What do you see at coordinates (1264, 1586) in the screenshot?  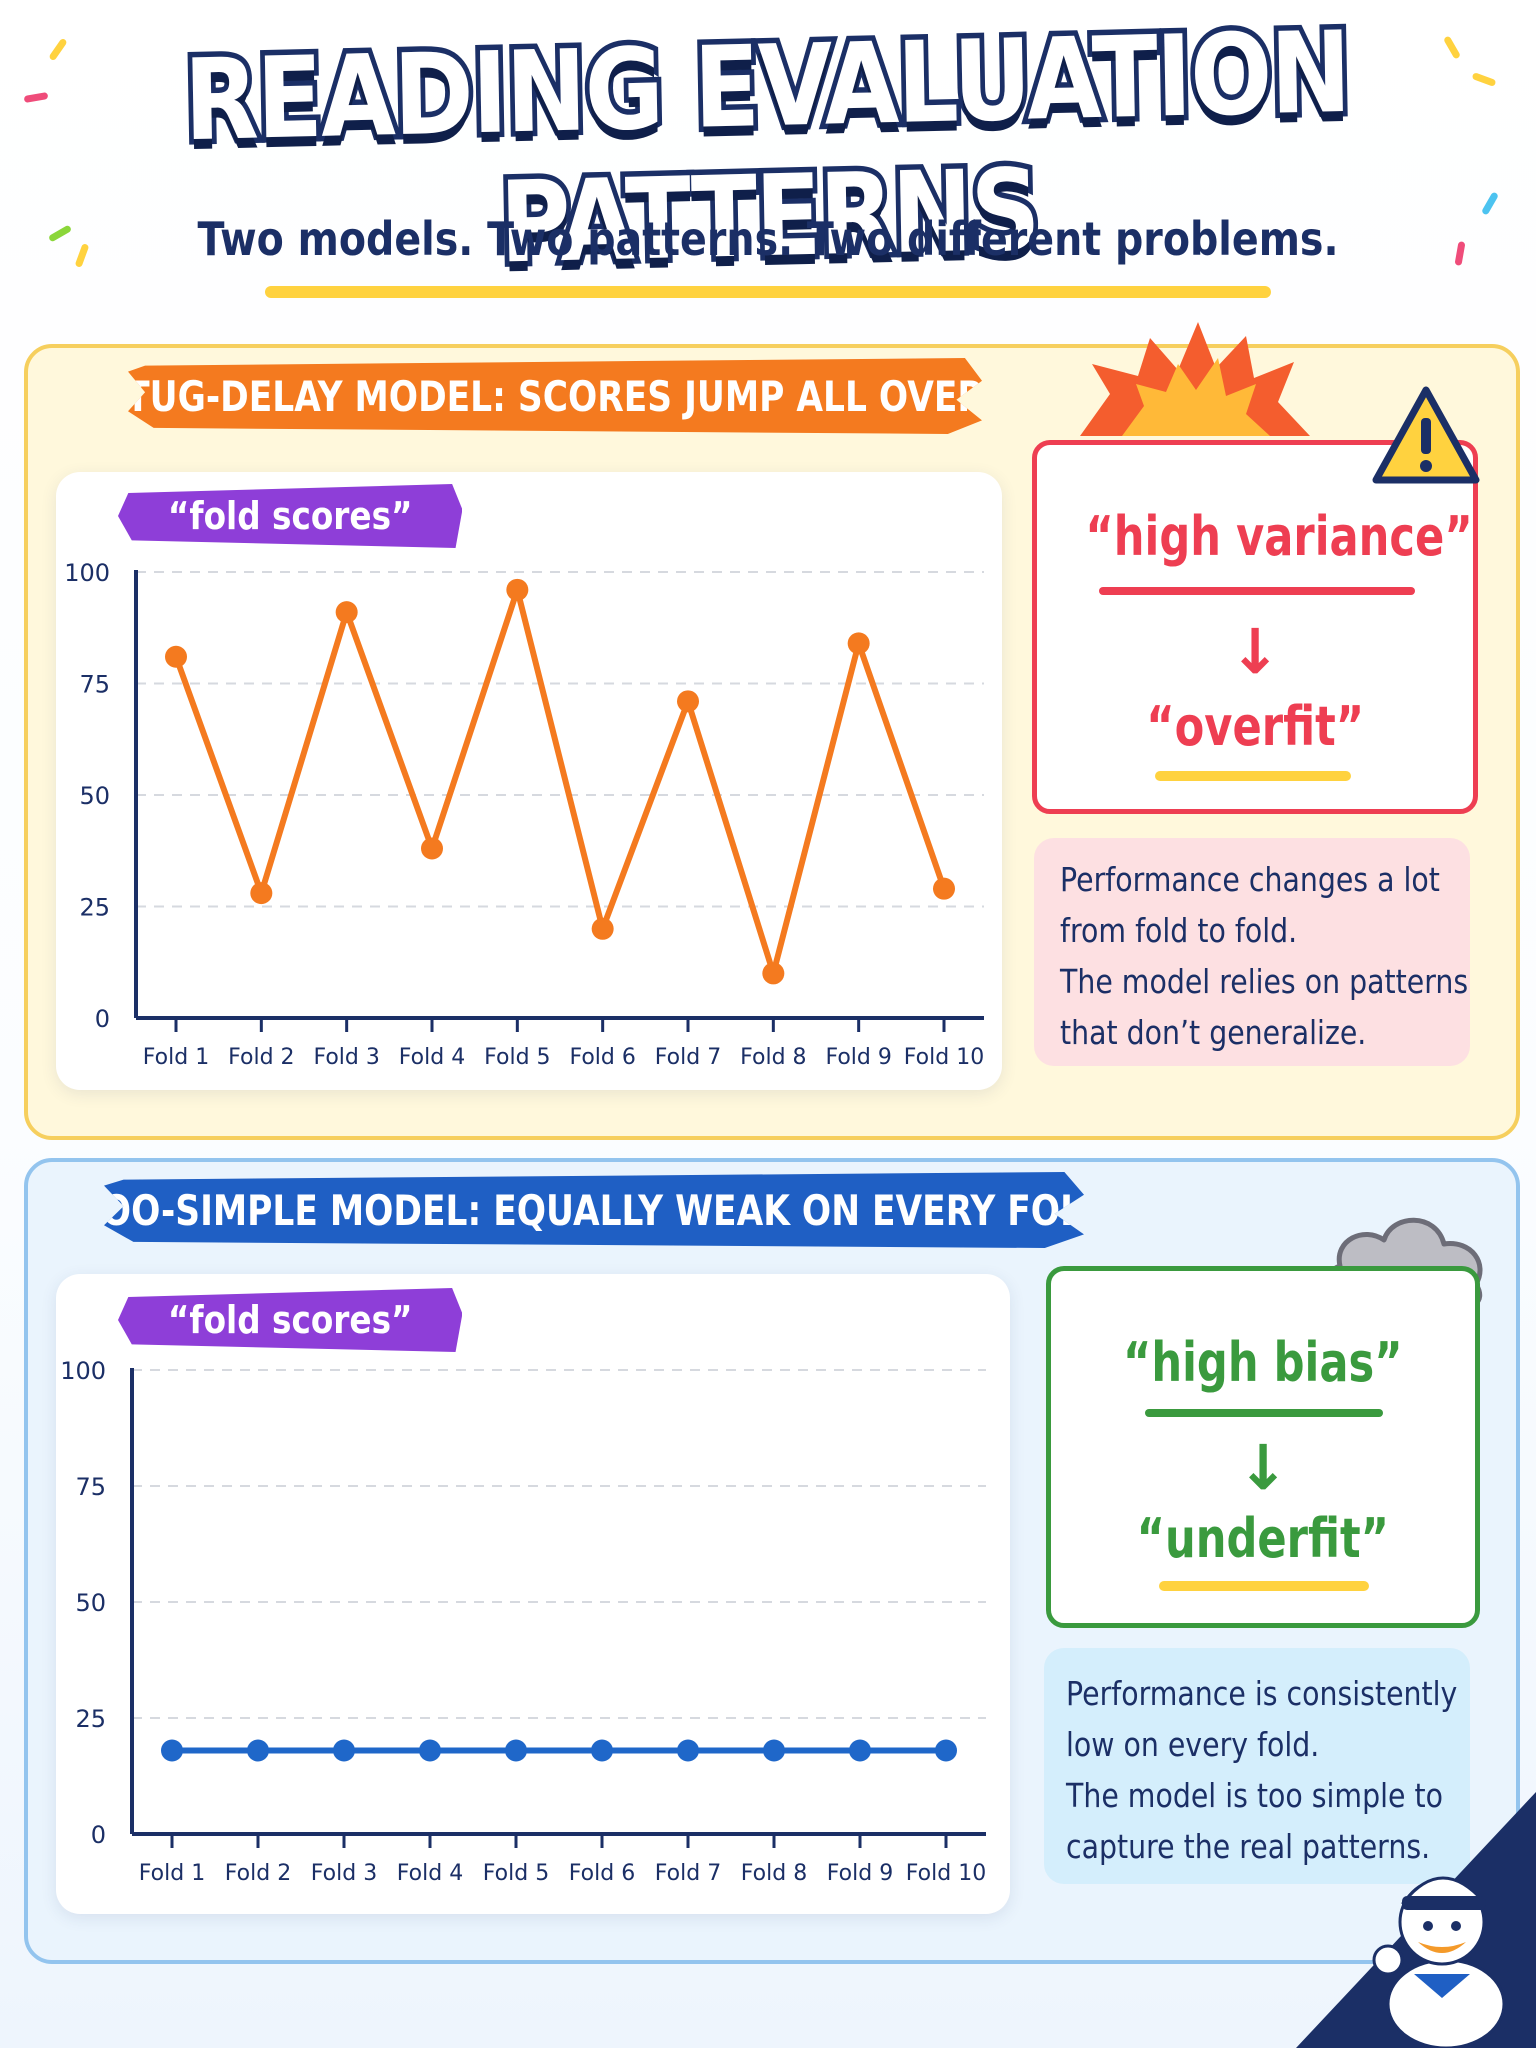 I see `underfit-underline` at bounding box center [1264, 1586].